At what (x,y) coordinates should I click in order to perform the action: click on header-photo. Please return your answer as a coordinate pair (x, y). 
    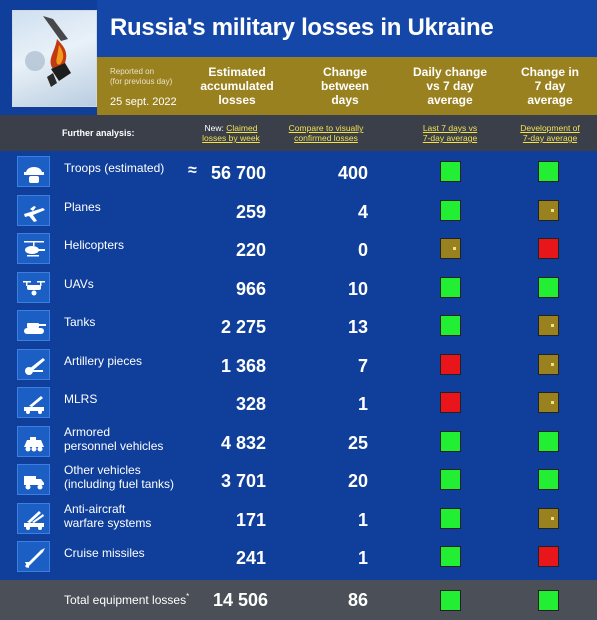
    Looking at the image, I should click on (54, 58).